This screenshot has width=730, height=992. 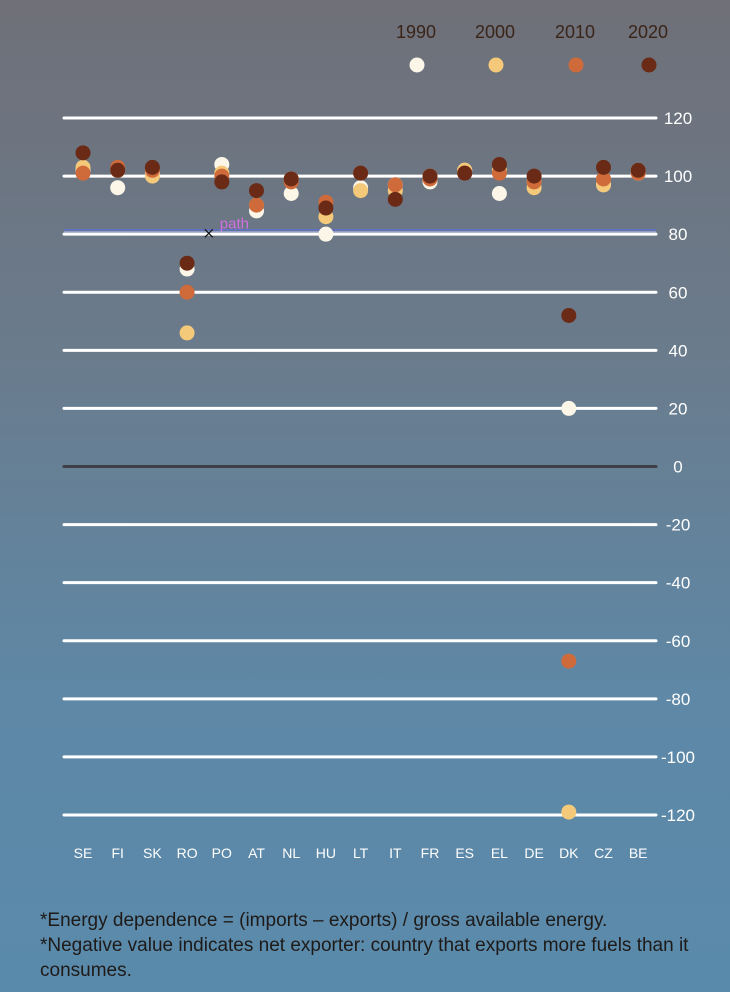 What do you see at coordinates (678, 757) in the screenshot?
I see `y-tick-label: -100` at bounding box center [678, 757].